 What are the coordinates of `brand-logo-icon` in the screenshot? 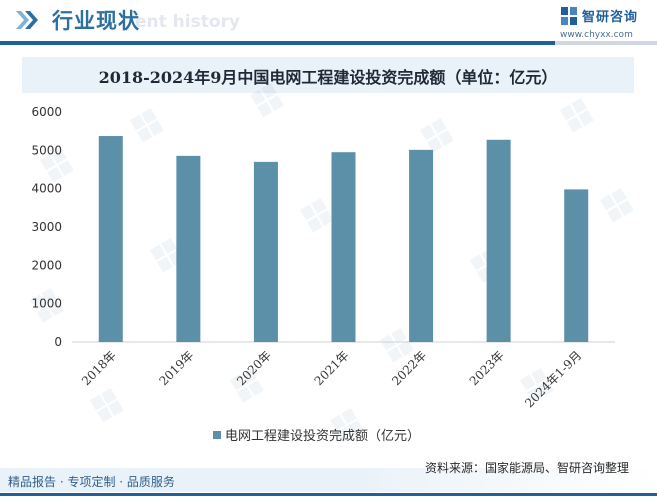 It's located at (569, 16).